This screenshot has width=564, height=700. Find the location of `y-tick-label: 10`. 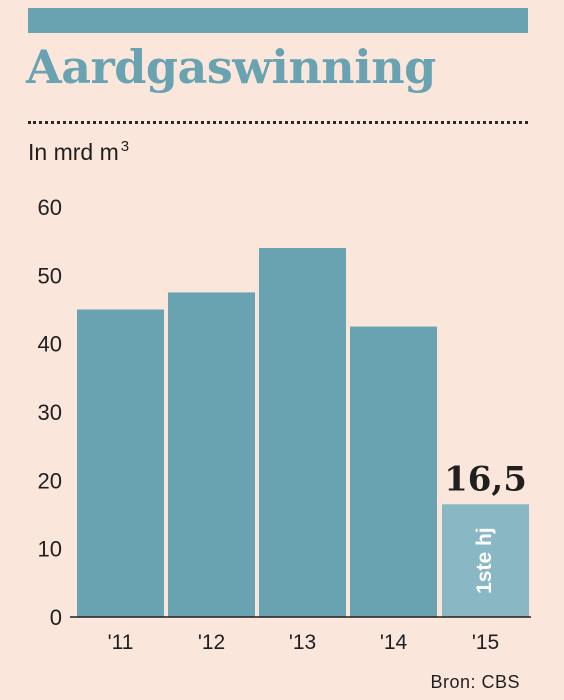

y-tick-label: 10 is located at coordinates (50, 549).